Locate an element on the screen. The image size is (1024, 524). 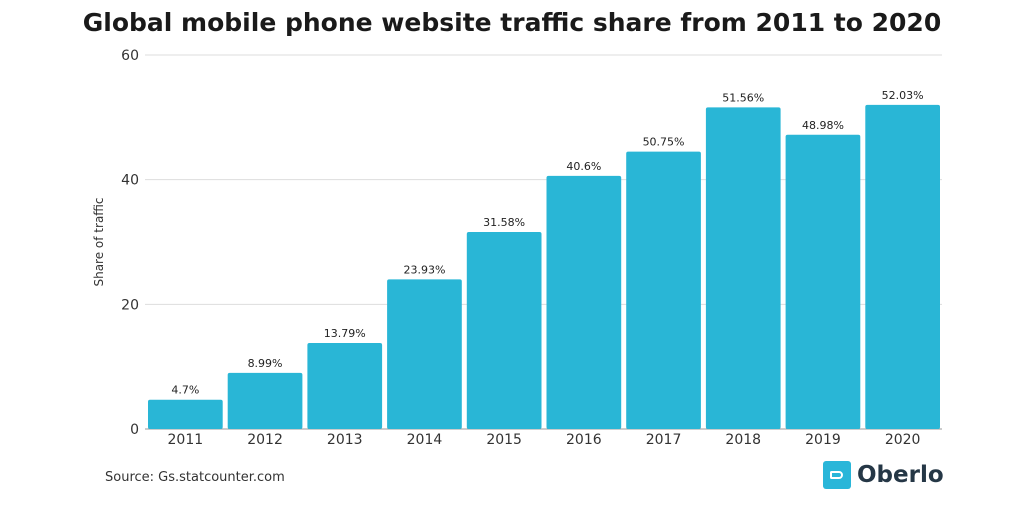
bar-2016 is located at coordinates (584, 302).